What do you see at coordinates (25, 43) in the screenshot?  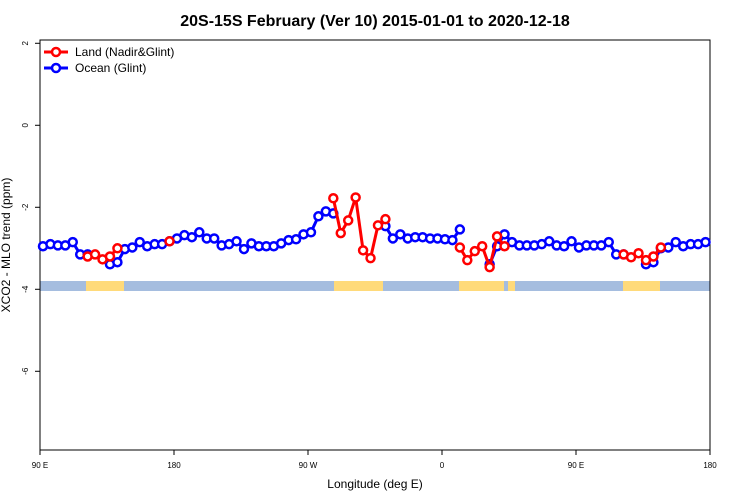 I see `y-tick-label: 2` at bounding box center [25, 43].